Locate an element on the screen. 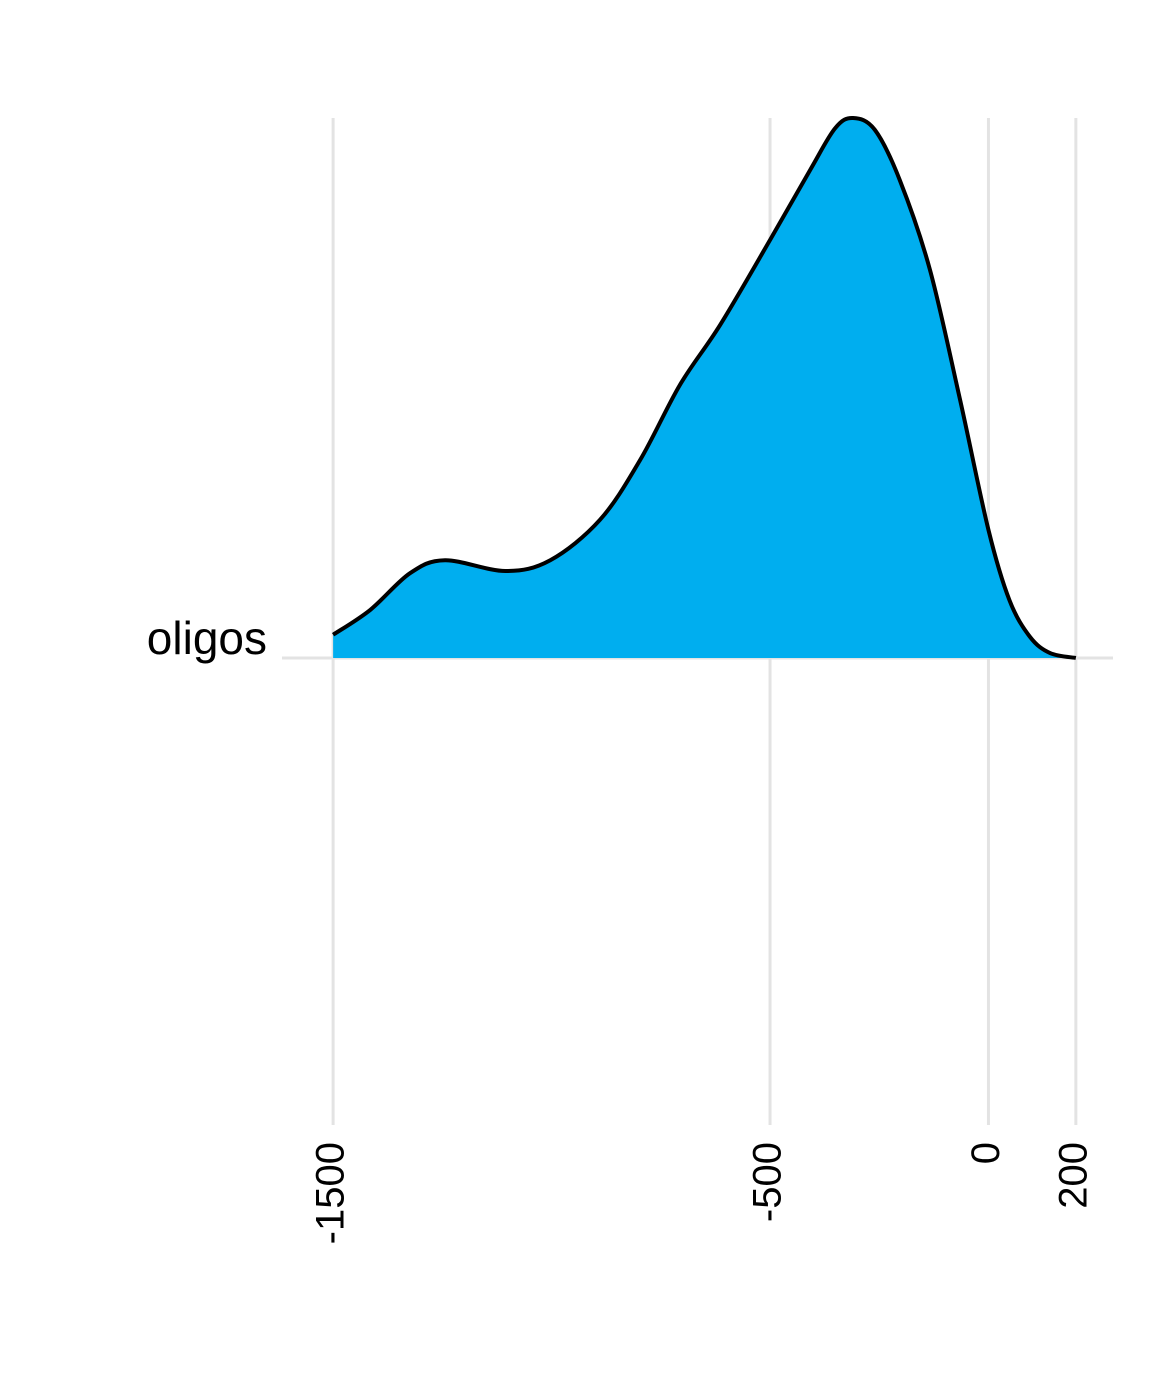 The width and height of the screenshot is (1176, 1383). x-tick-label: -1500 is located at coordinates (331, 1193).